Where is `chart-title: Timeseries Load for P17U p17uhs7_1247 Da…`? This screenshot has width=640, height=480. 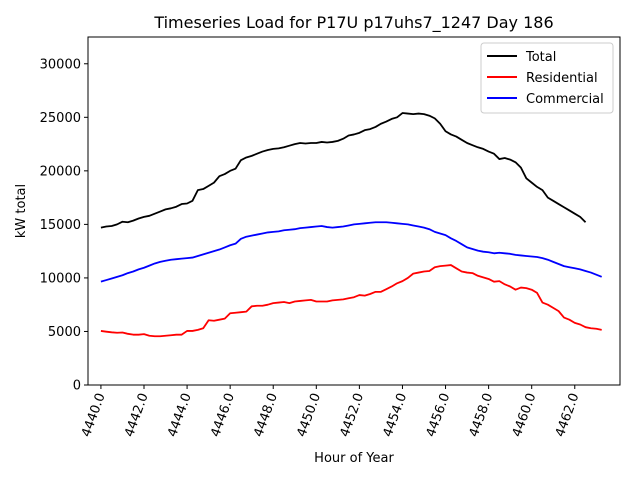
chart-title: Timeseries Load for P17U p17uhs7_1247 Da… is located at coordinates (353, 23).